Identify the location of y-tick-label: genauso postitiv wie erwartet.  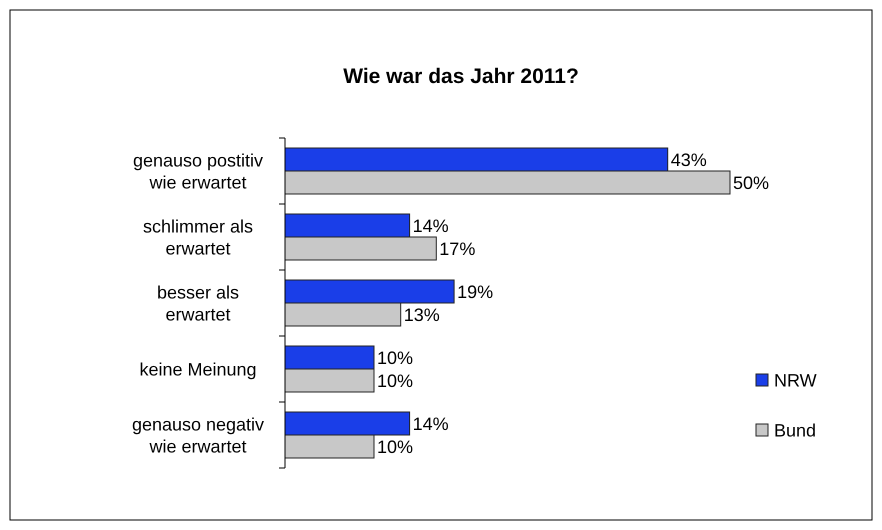
(198, 171).